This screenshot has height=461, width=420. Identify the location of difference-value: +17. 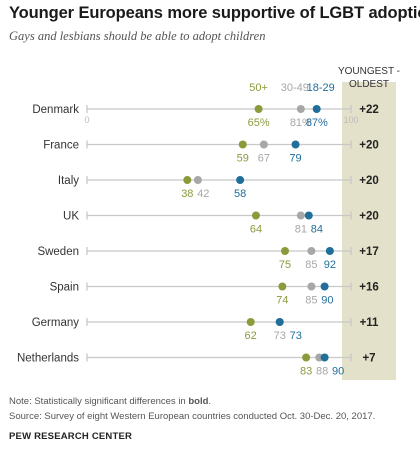
(369, 252).